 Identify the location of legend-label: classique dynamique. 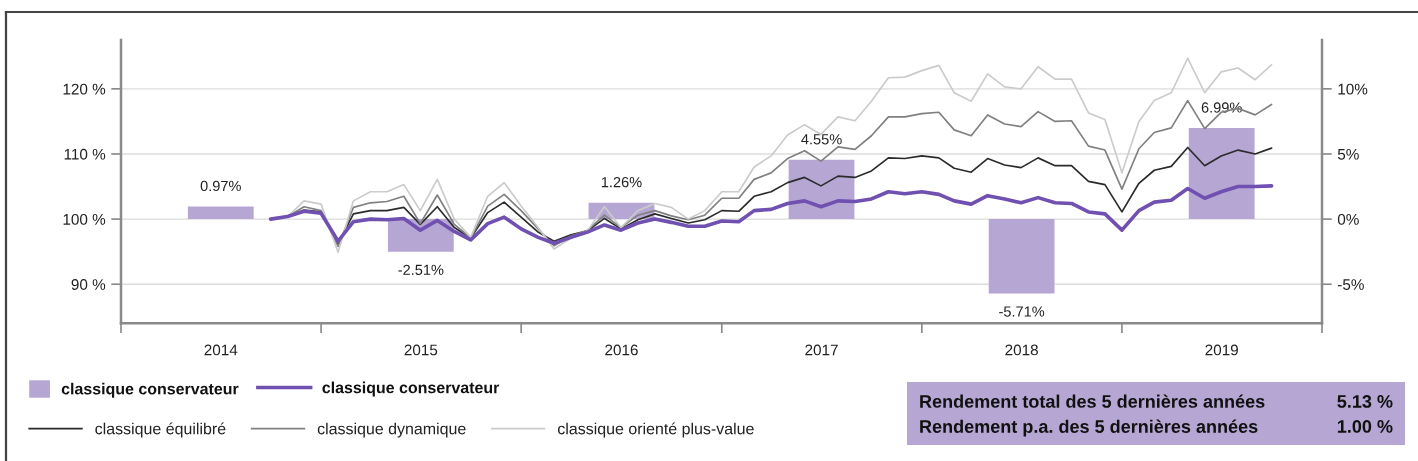
(391, 430).